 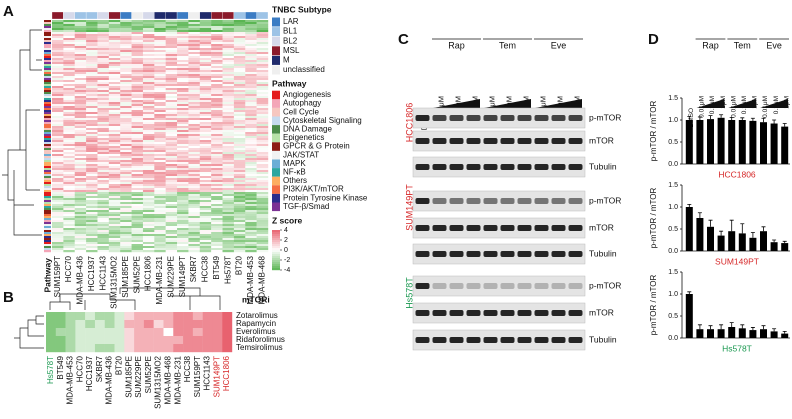 What do you see at coordinates (322, 120) in the screenshot?
I see `legend-label: Cytoskeletal Signaling` at bounding box center [322, 120].